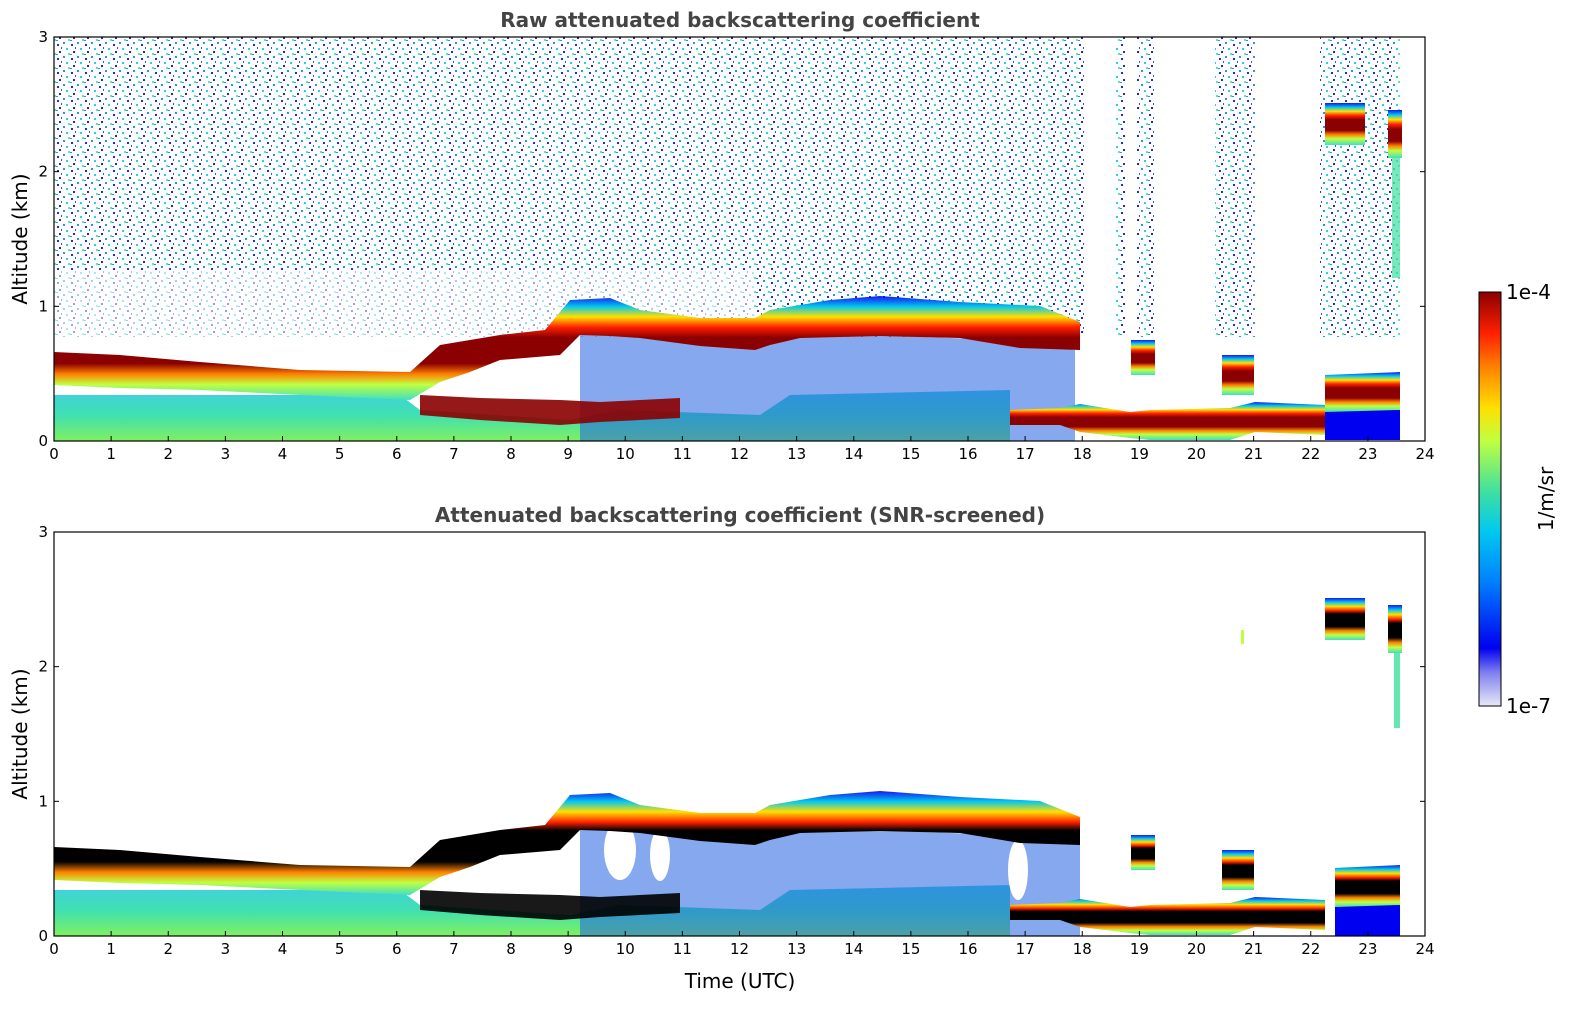 The height and width of the screenshot is (1020, 1595). I want to click on colorbar-unit-label: 1/m/sr, so click(1546, 498).